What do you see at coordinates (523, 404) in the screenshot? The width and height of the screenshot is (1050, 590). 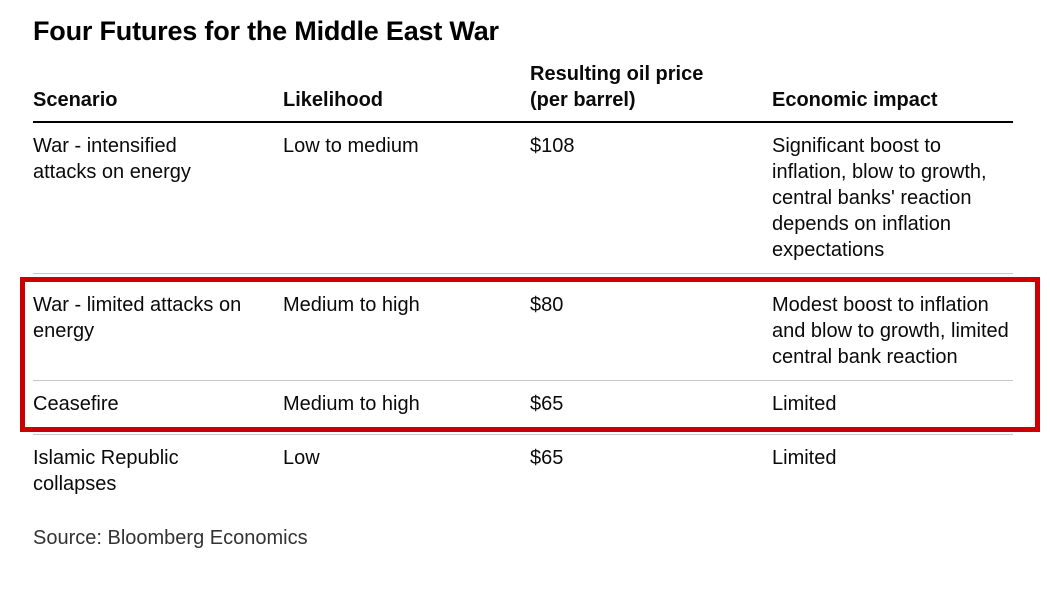 I see `table-row-ceasefire: Ceasefire Medium to high $65 Limited` at bounding box center [523, 404].